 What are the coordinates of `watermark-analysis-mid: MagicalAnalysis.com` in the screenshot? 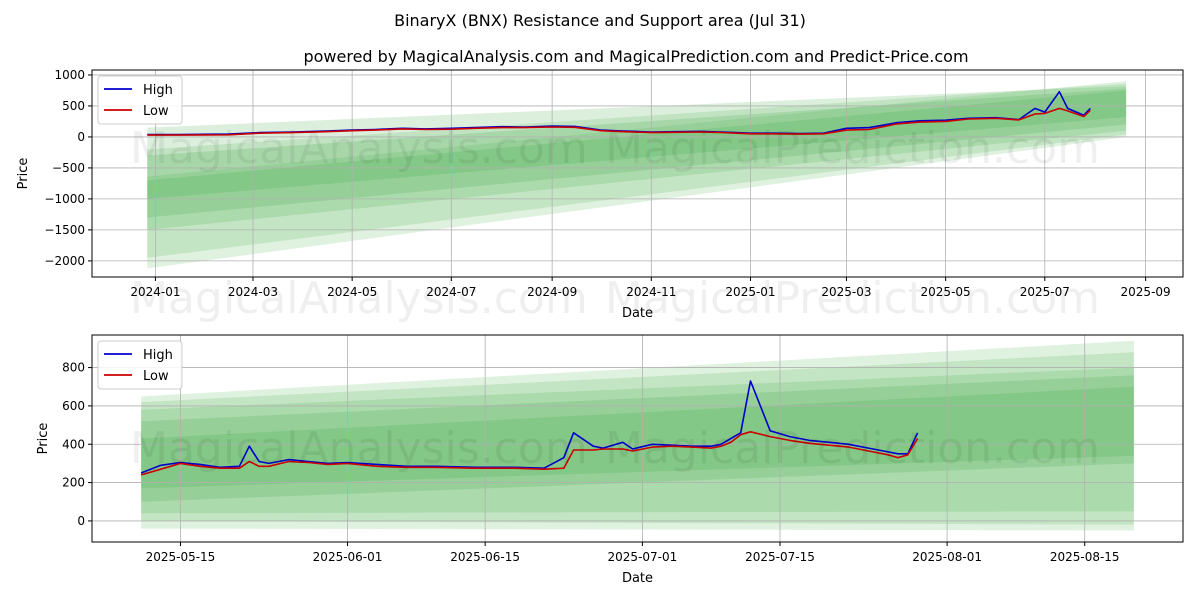 It's located at (359, 298).